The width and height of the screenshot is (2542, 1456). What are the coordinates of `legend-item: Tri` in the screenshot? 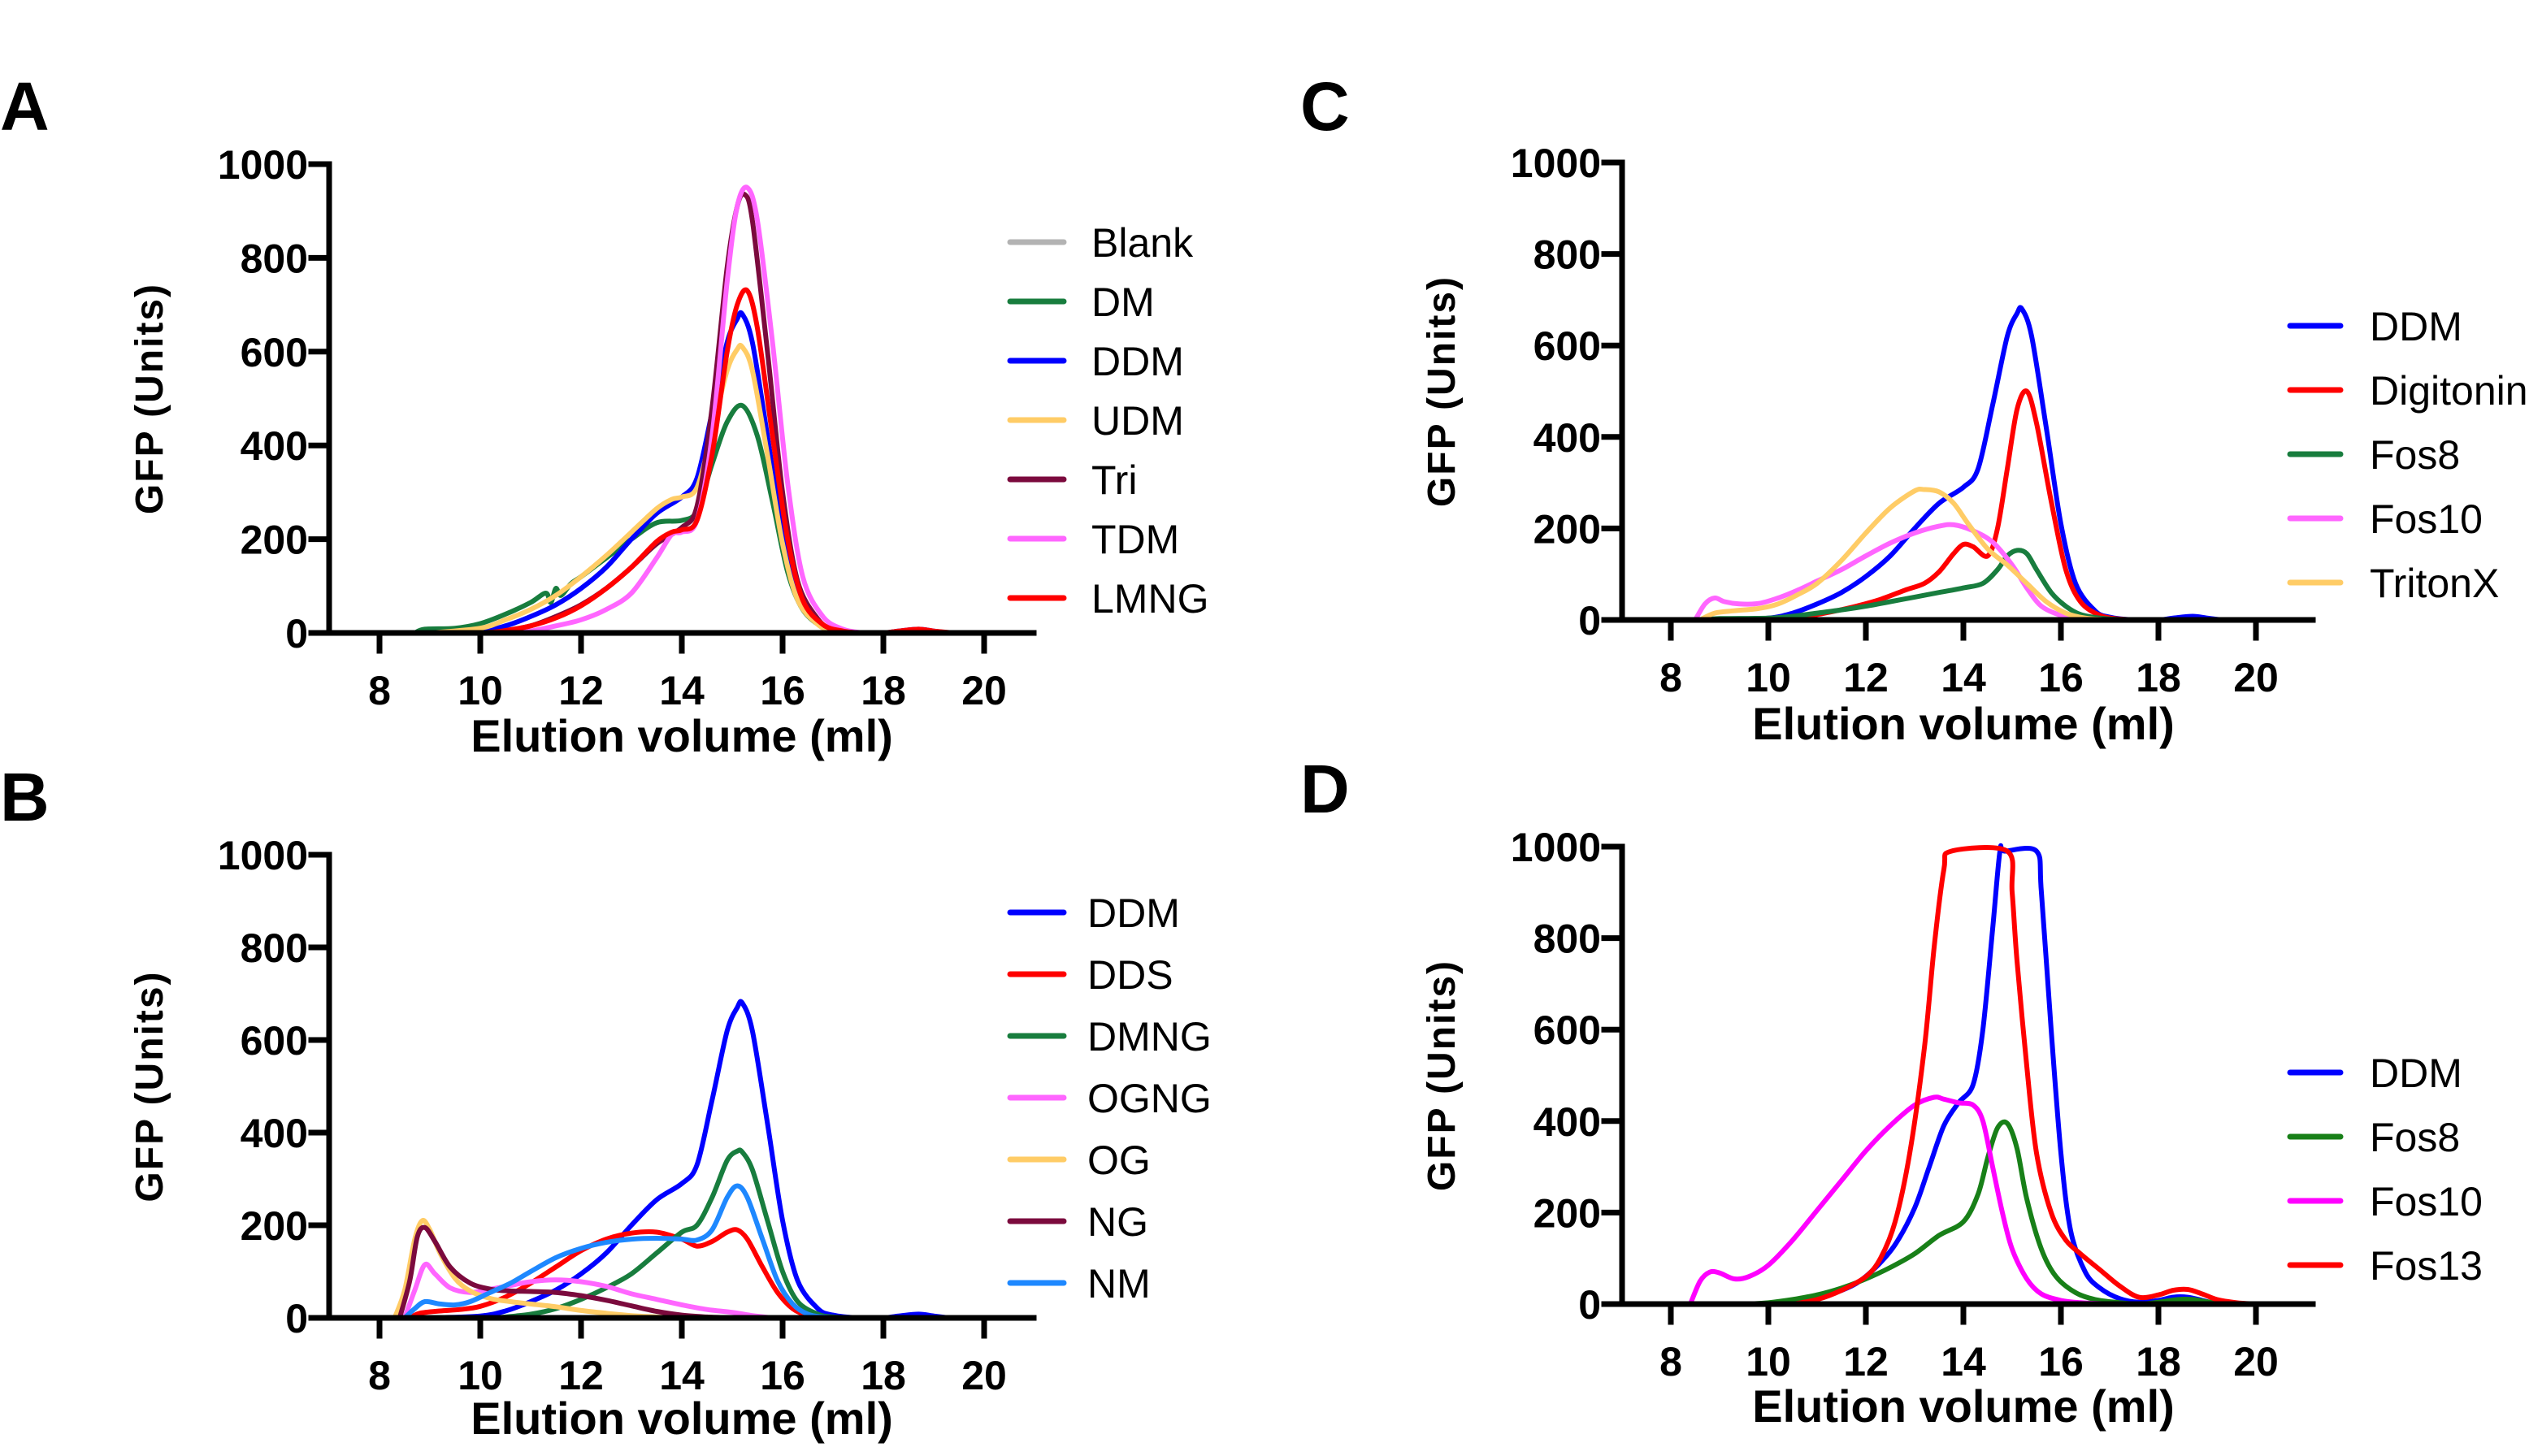 It's located at (1072, 480).